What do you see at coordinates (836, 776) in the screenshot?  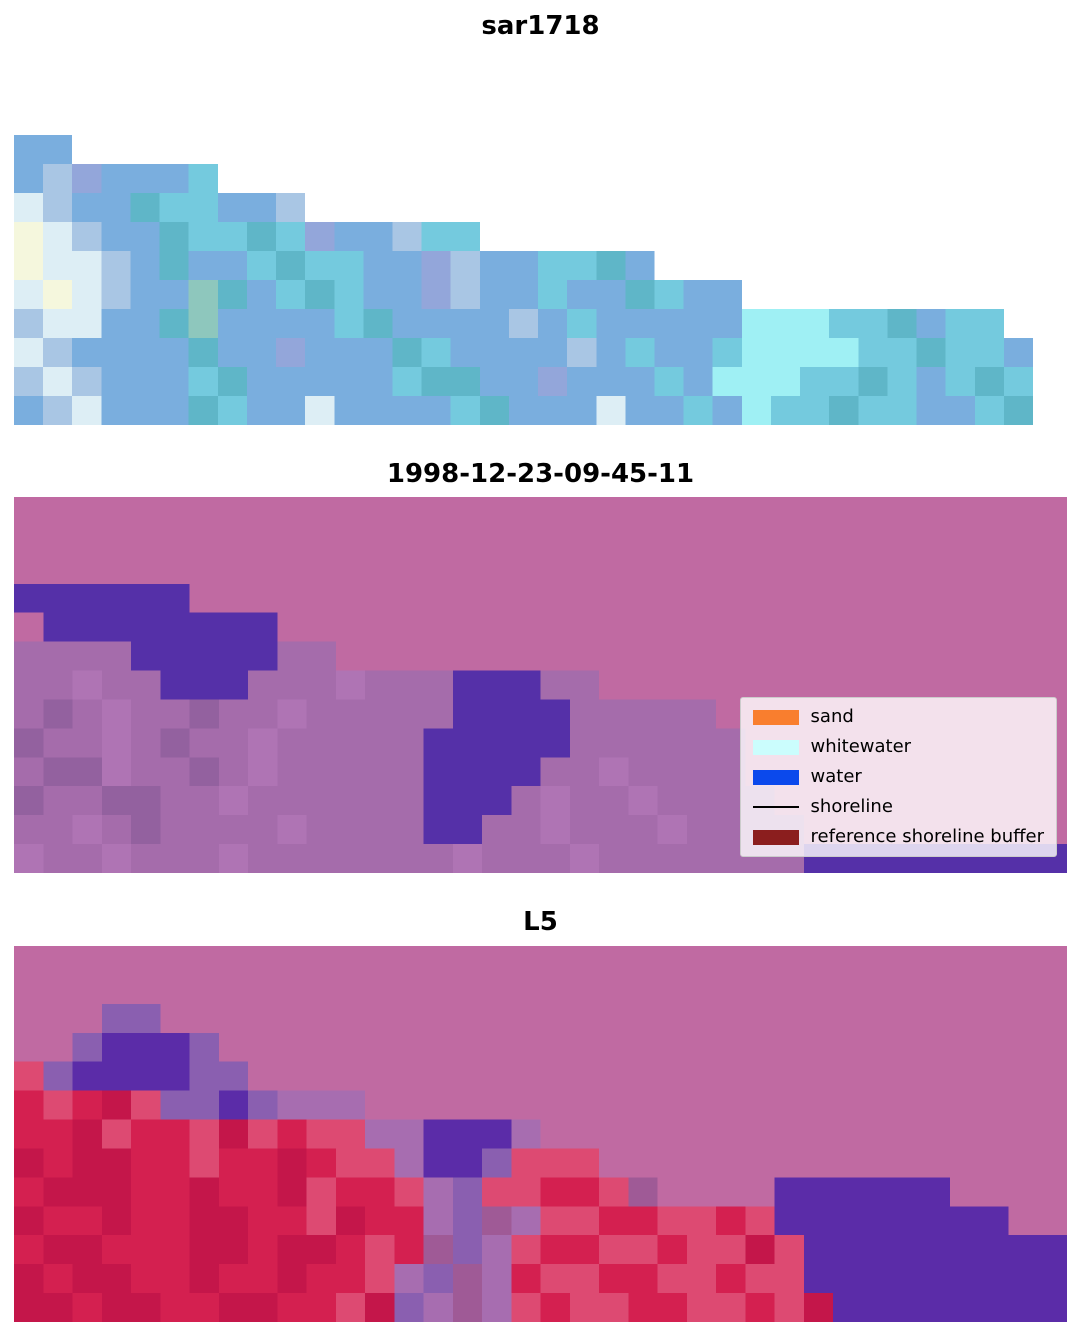 I see `legend-label-water: water` at bounding box center [836, 776].